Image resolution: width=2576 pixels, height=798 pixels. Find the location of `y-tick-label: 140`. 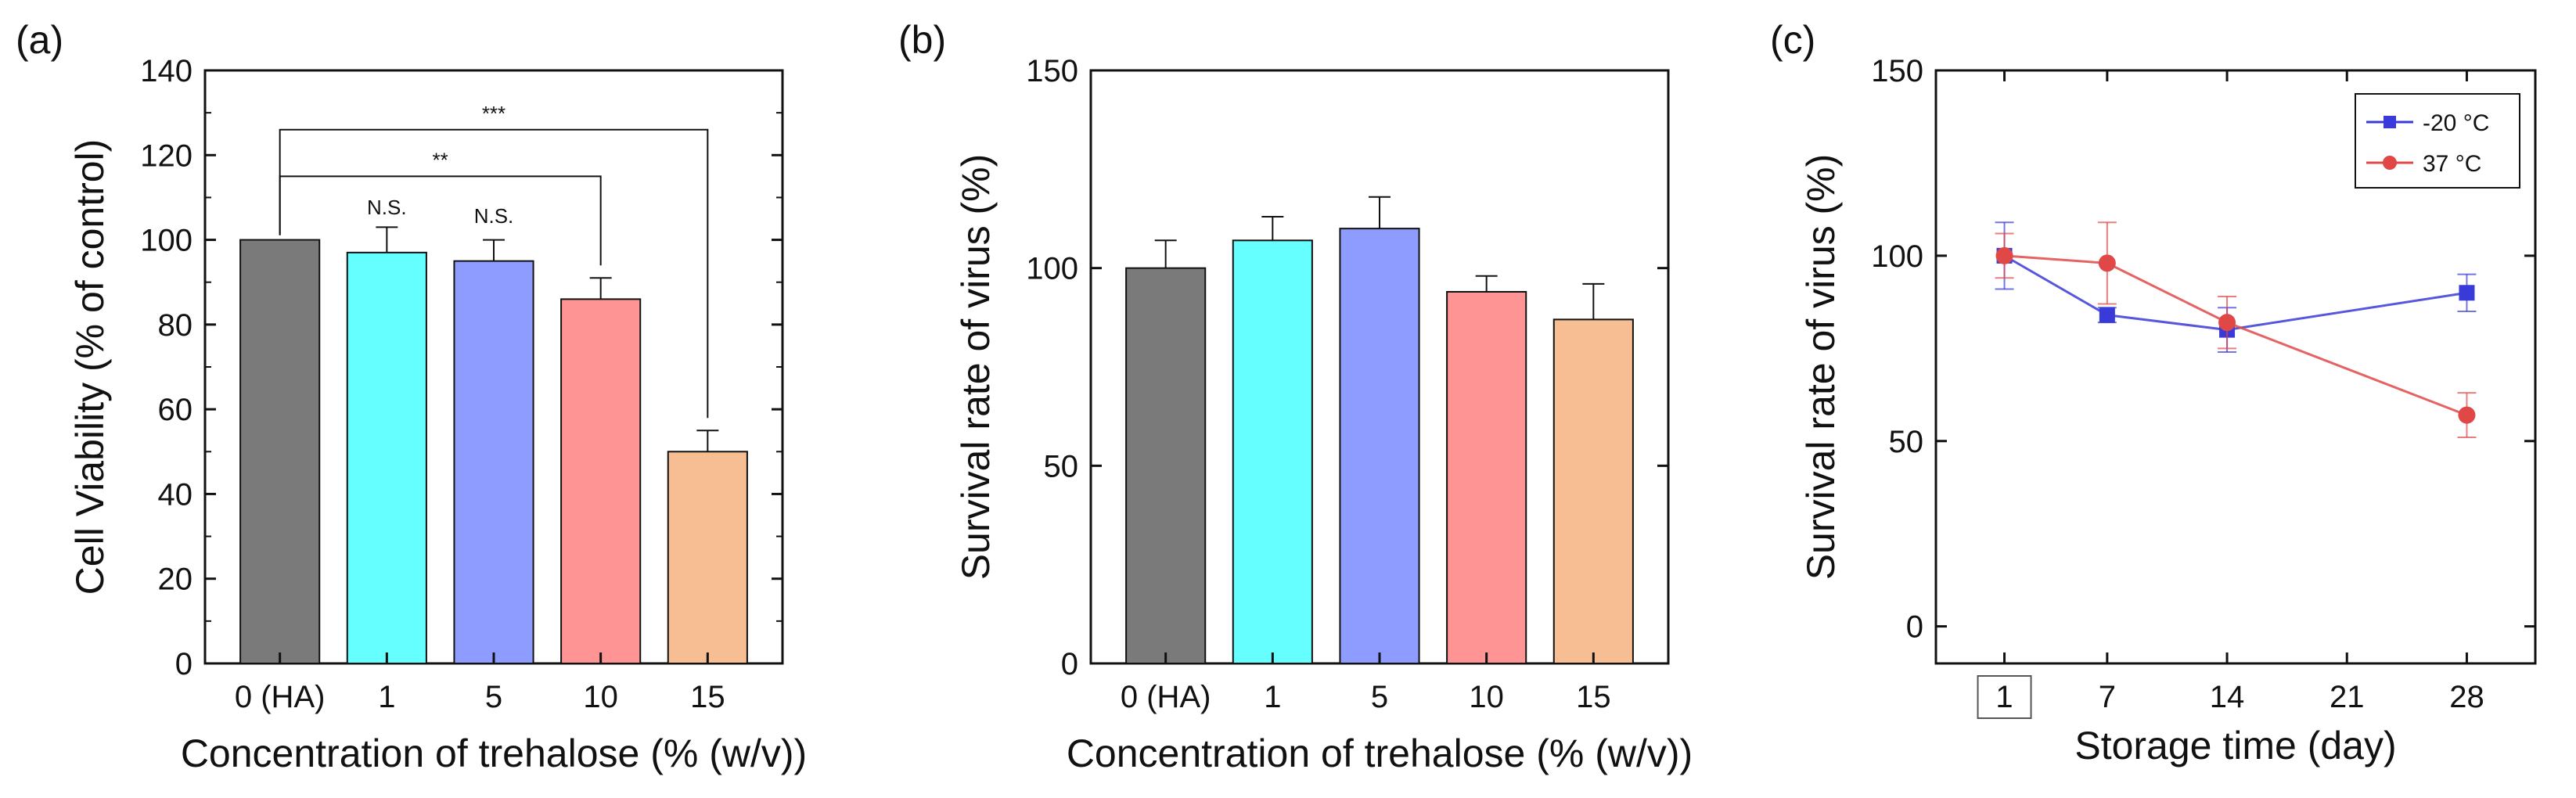

y-tick-label: 140 is located at coordinates (166, 71).